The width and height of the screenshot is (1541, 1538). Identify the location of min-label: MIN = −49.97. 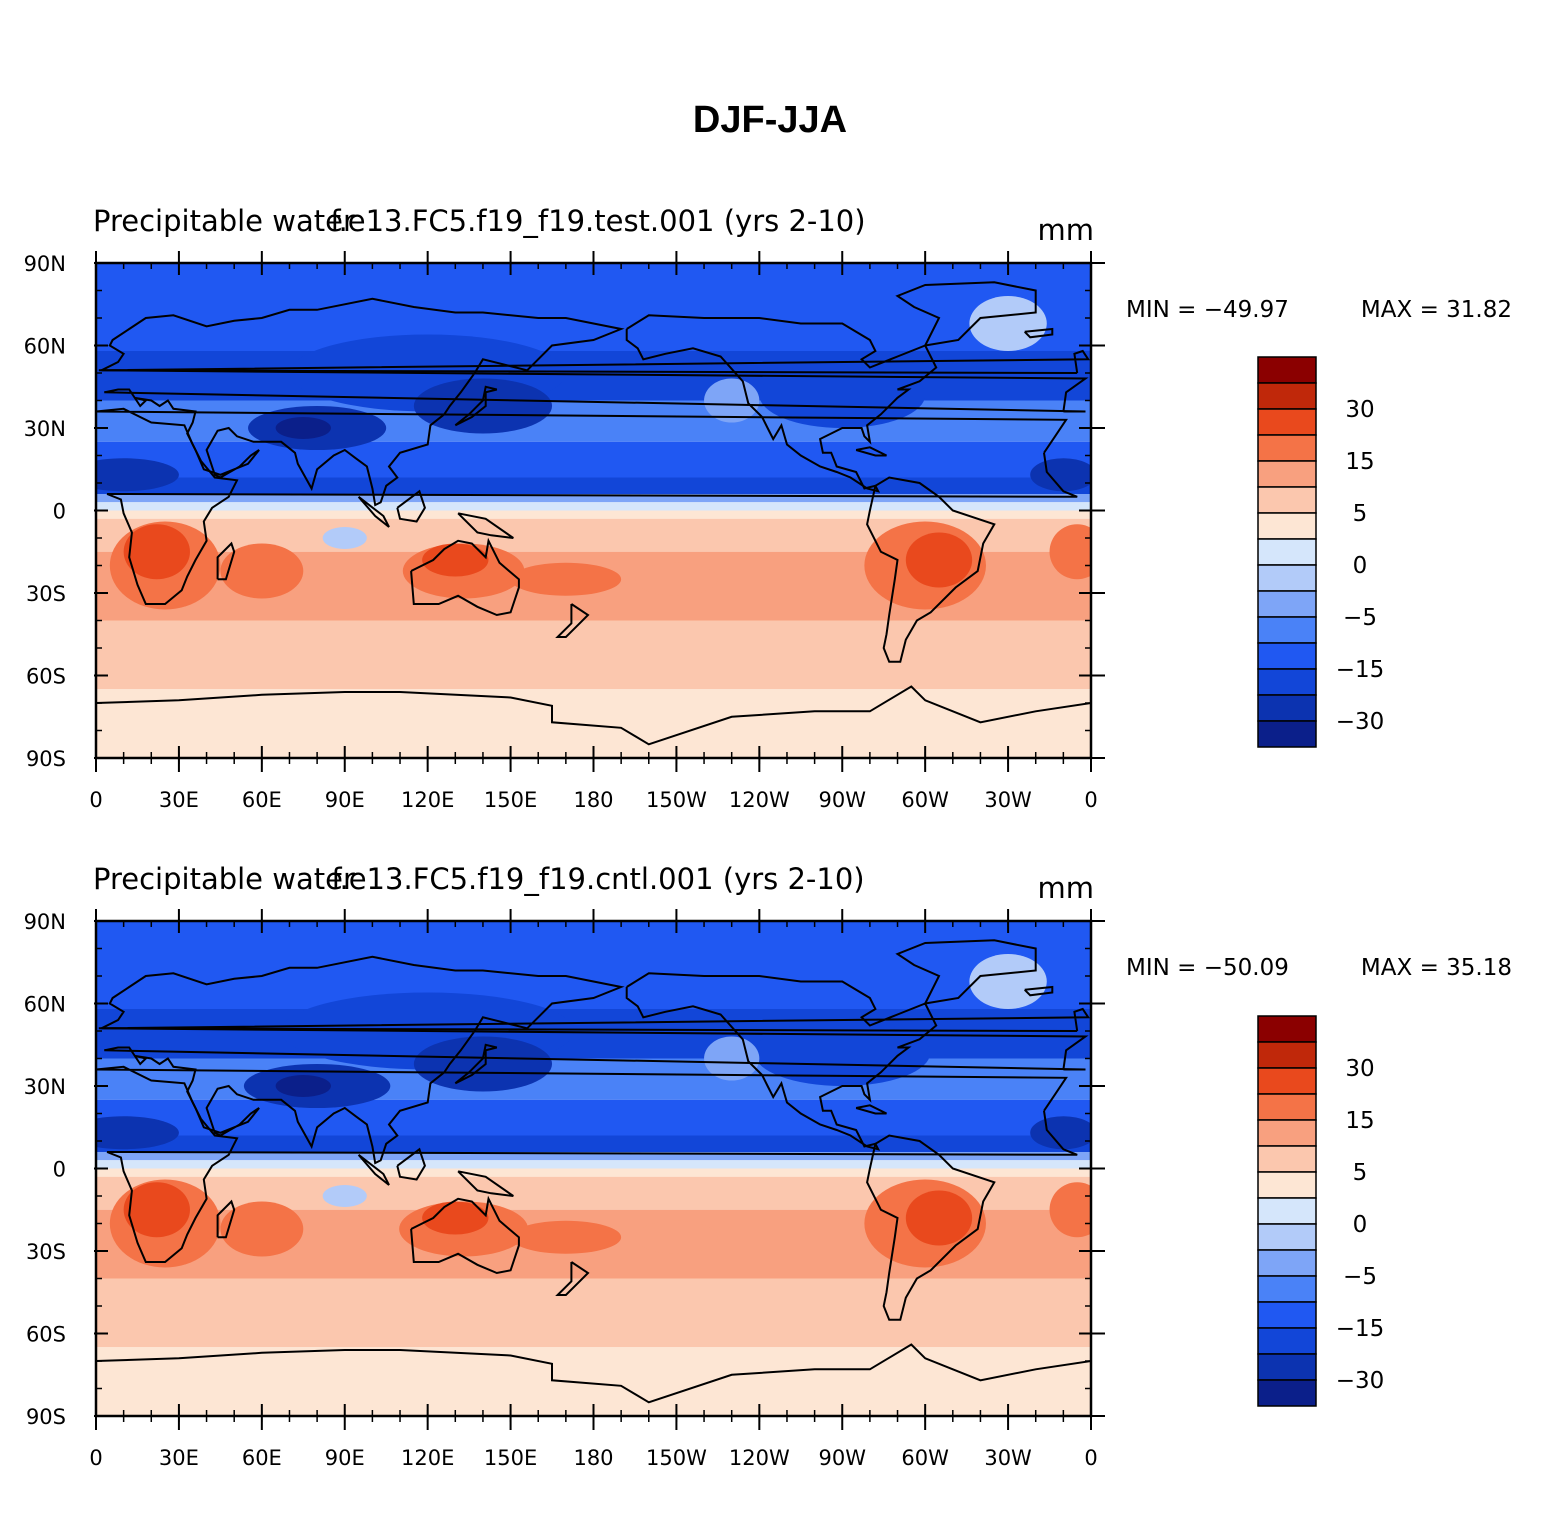
(1207, 310).